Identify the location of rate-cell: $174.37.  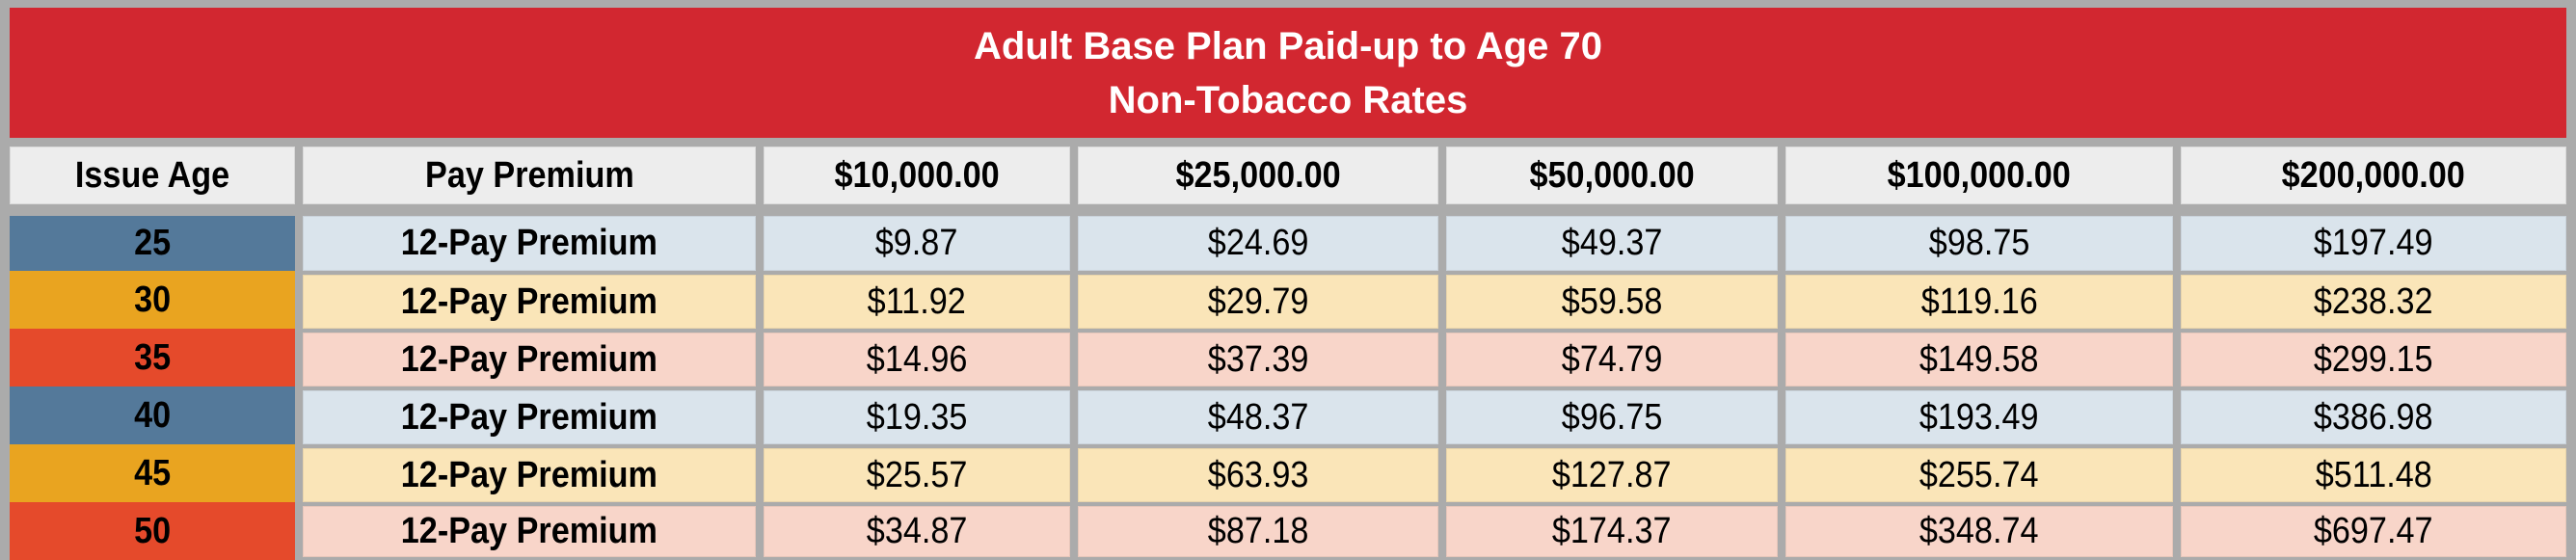
(1612, 532).